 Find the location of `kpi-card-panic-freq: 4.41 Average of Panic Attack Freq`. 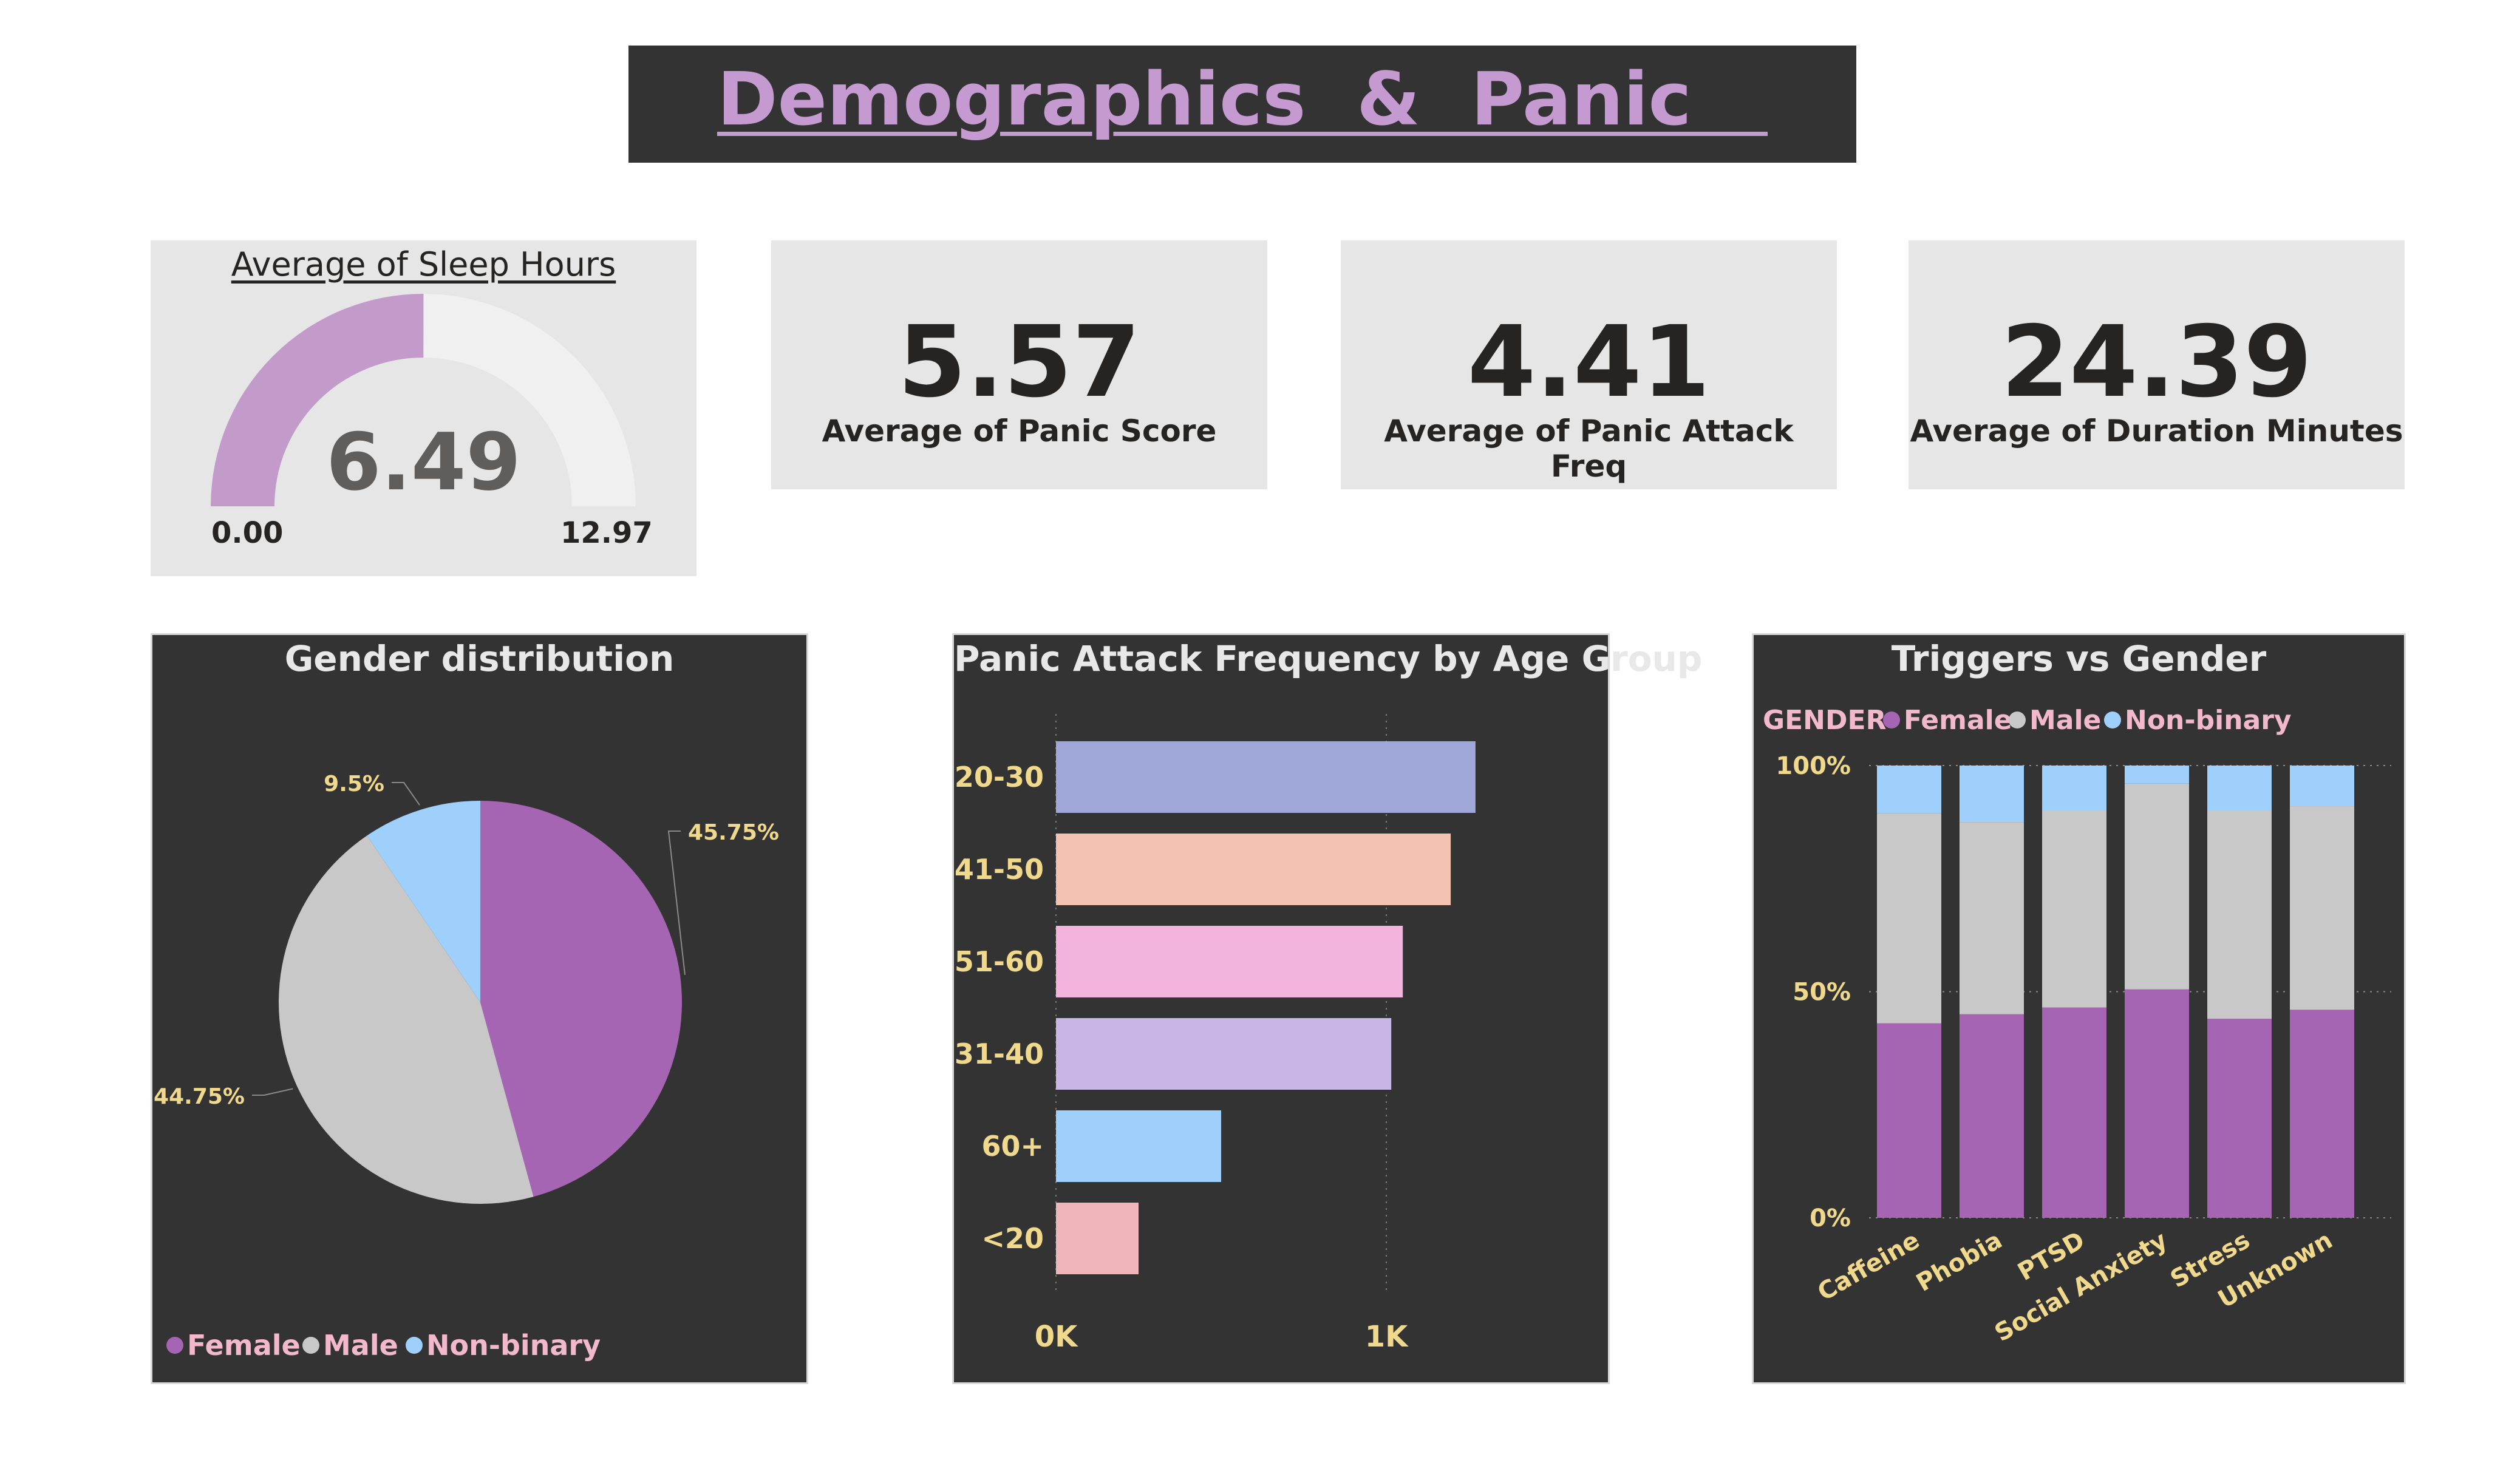

kpi-card-panic-freq: 4.41 Average of Panic Attack Freq is located at coordinates (1589, 364).